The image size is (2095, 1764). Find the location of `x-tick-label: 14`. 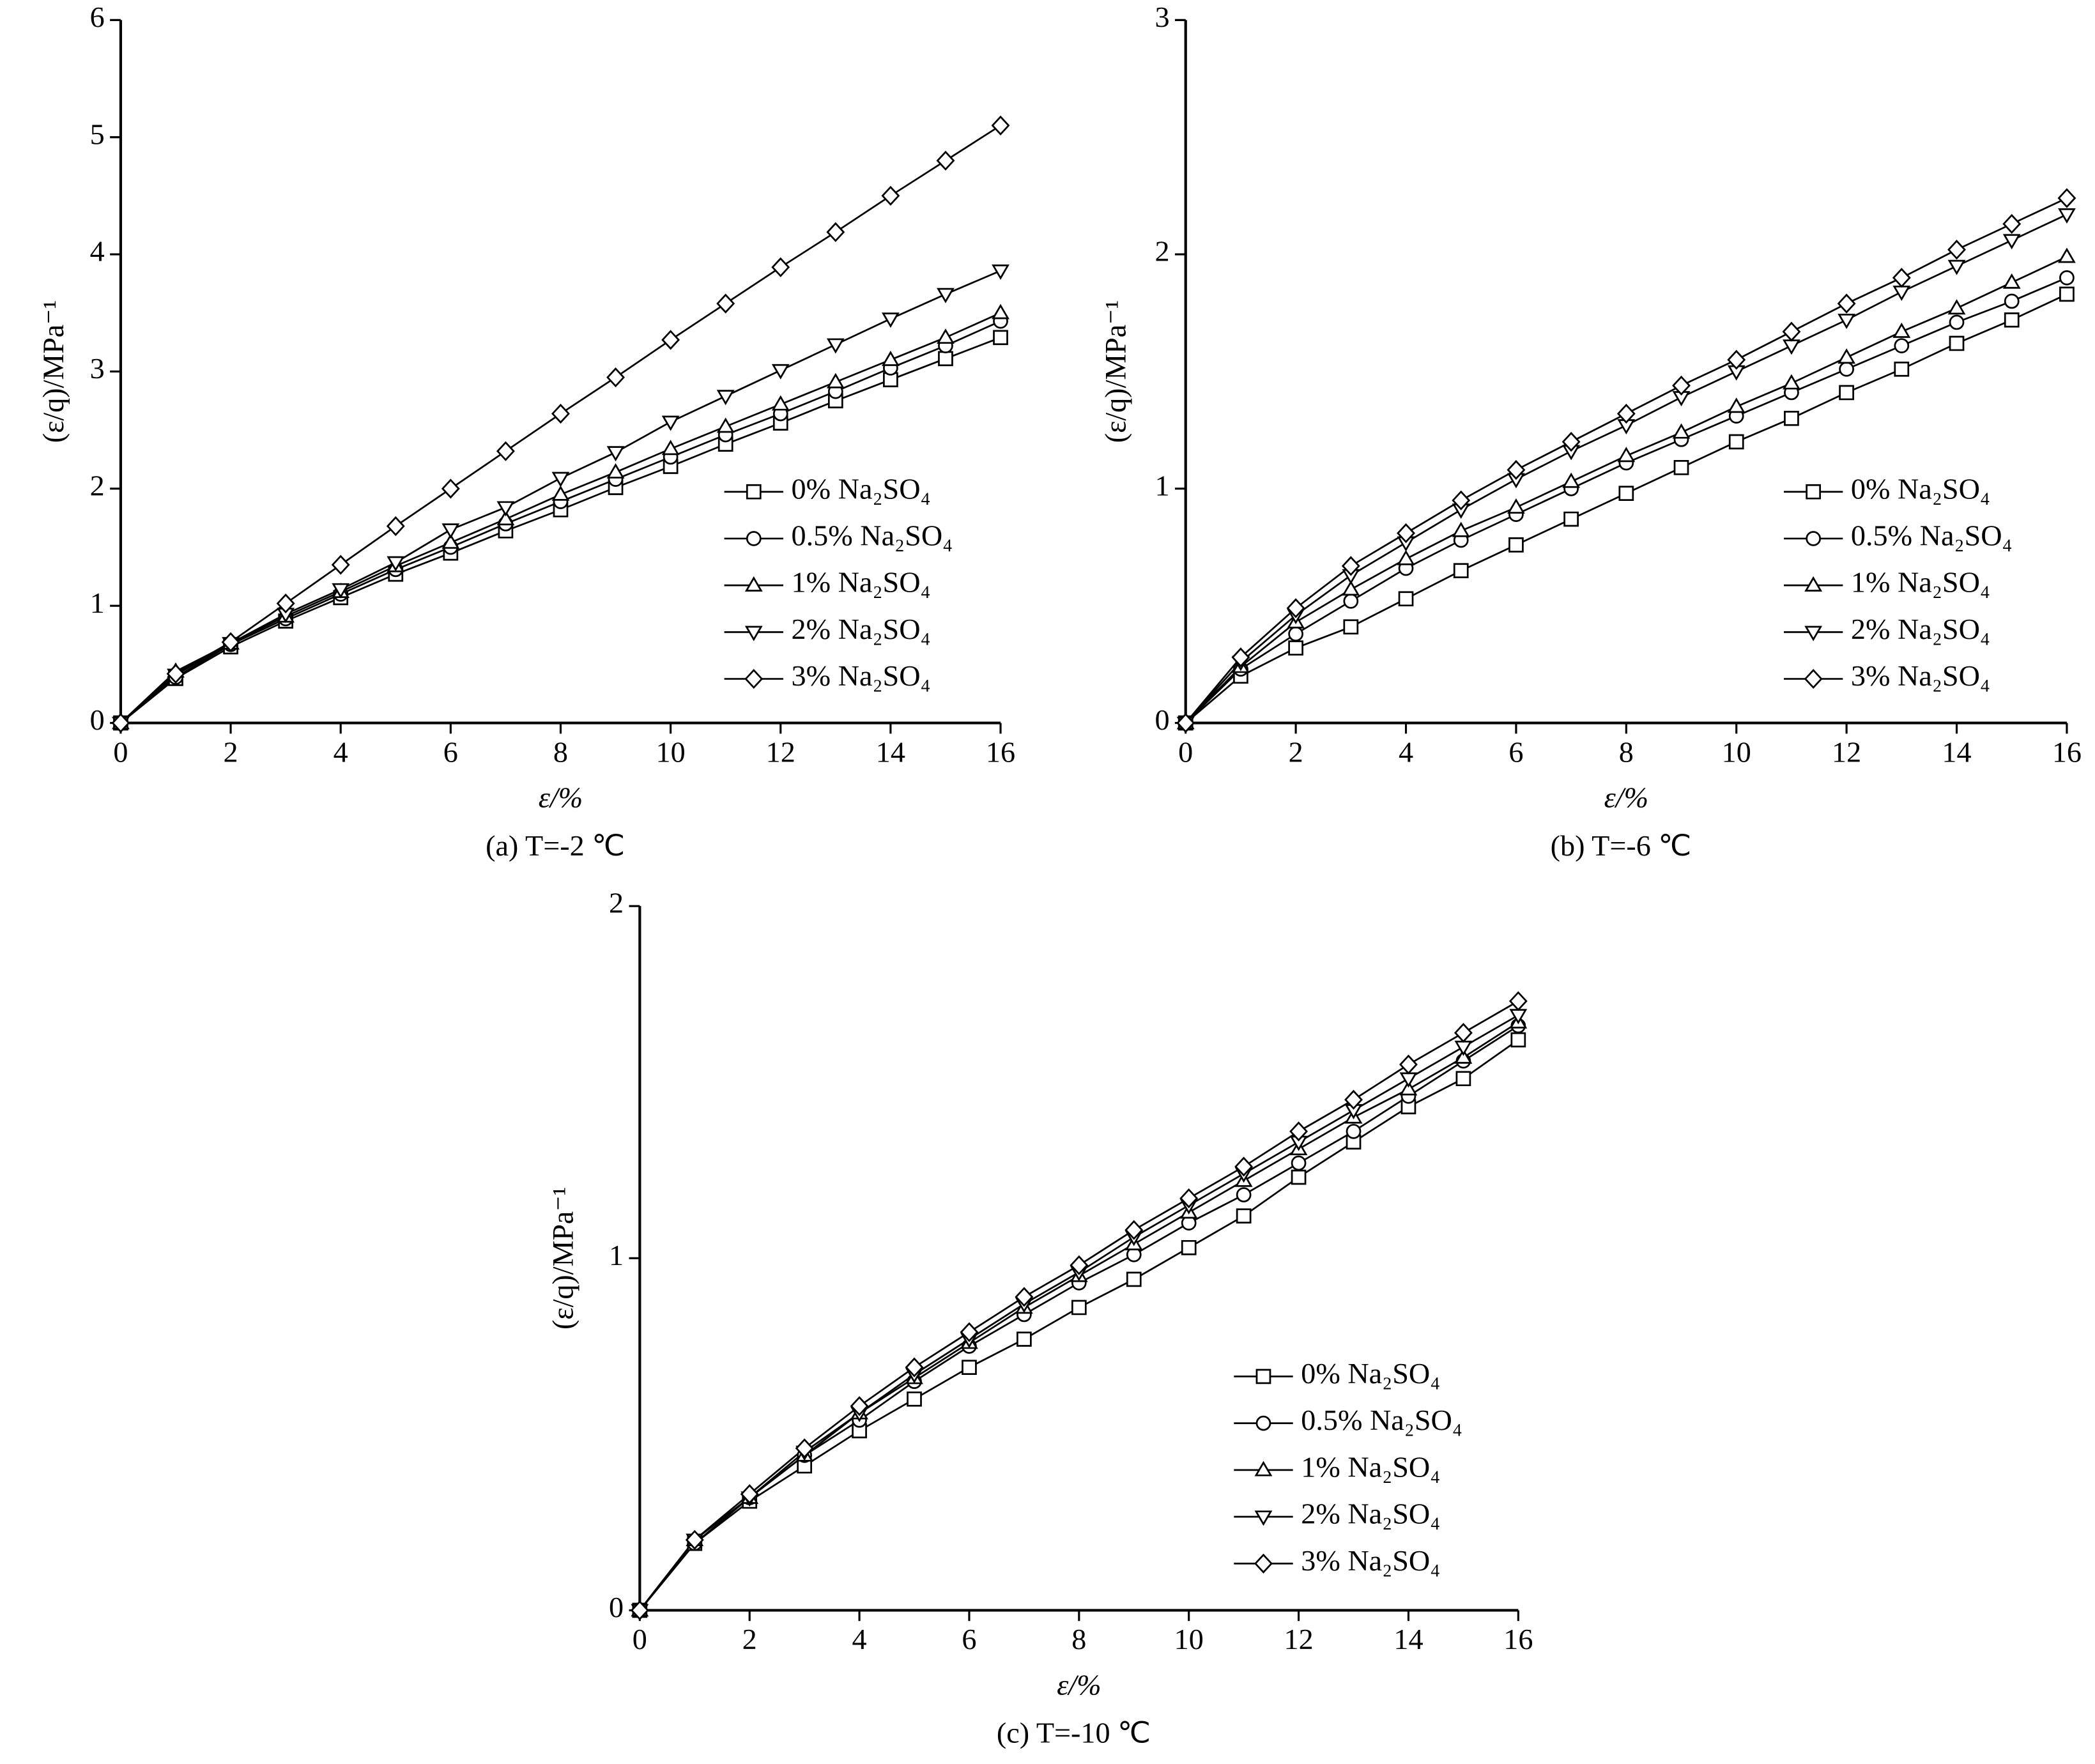

x-tick-label: 14 is located at coordinates (1408, 1639).